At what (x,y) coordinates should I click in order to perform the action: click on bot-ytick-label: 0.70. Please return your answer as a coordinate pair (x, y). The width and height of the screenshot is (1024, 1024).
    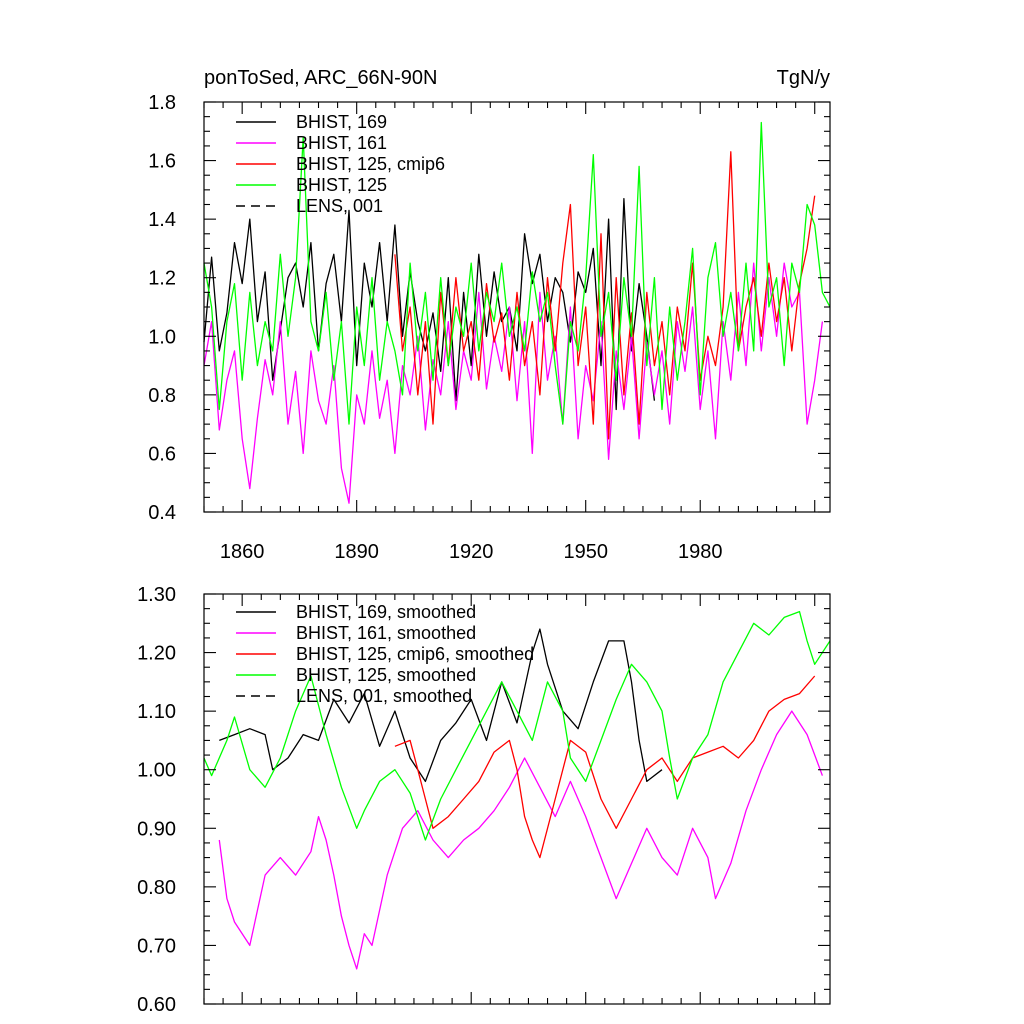
    Looking at the image, I should click on (156, 946).